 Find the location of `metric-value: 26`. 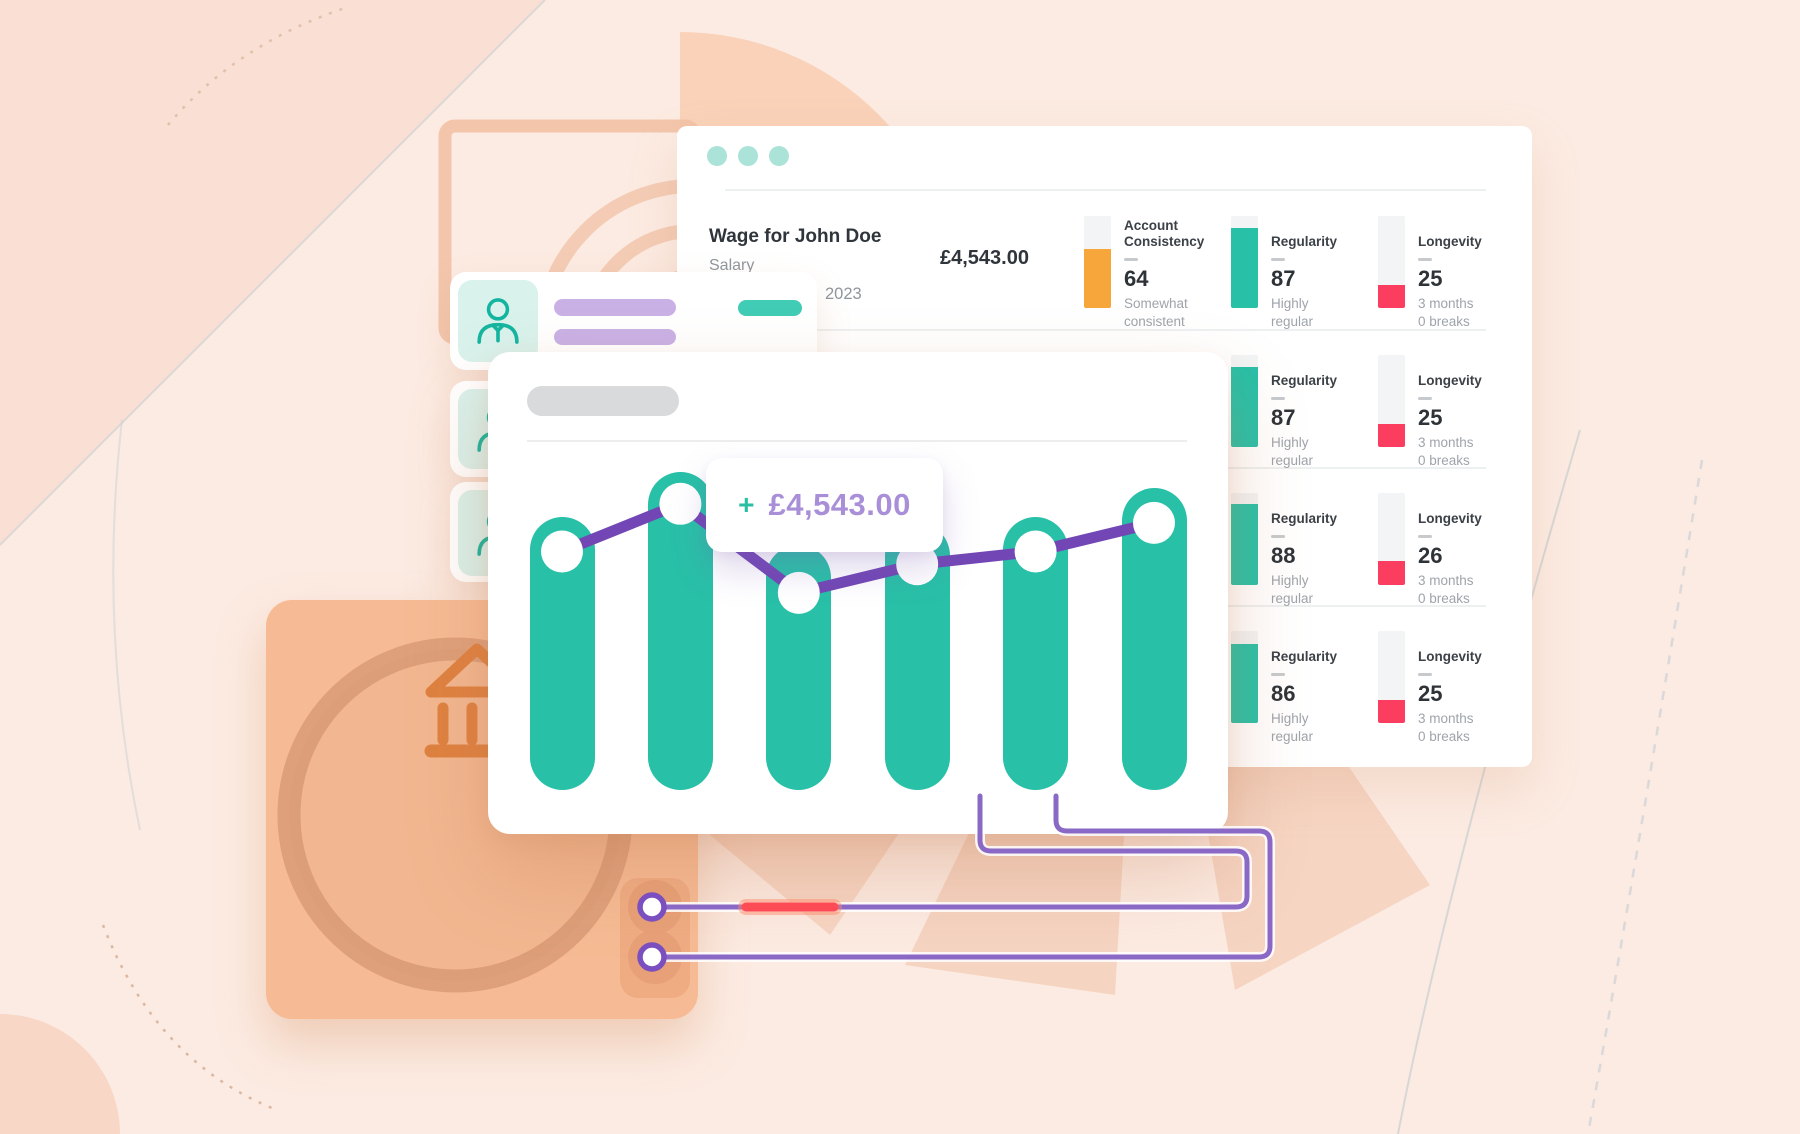

metric-value: 26 is located at coordinates (1430, 555).